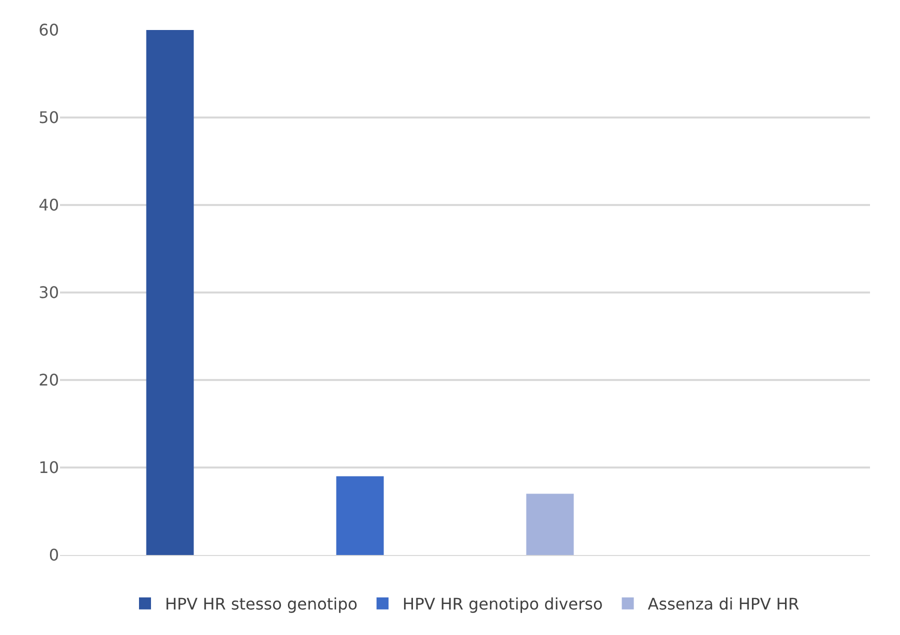 Image resolution: width=900 pixels, height=635 pixels. What do you see at coordinates (48, 468) in the screenshot?
I see `y-tick-label: 10` at bounding box center [48, 468].